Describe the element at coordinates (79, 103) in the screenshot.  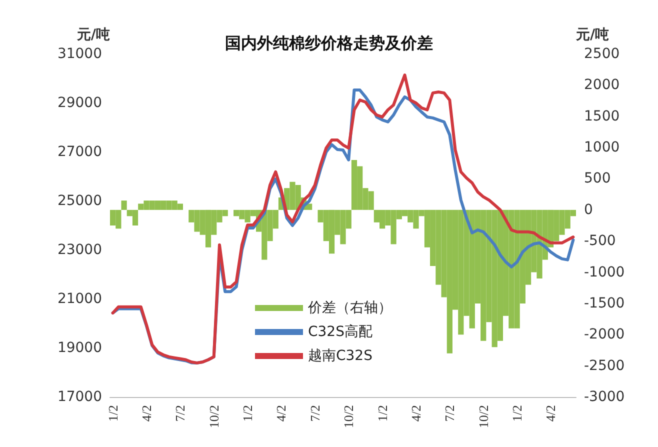
I see `y-tick-label: 29000` at that location.